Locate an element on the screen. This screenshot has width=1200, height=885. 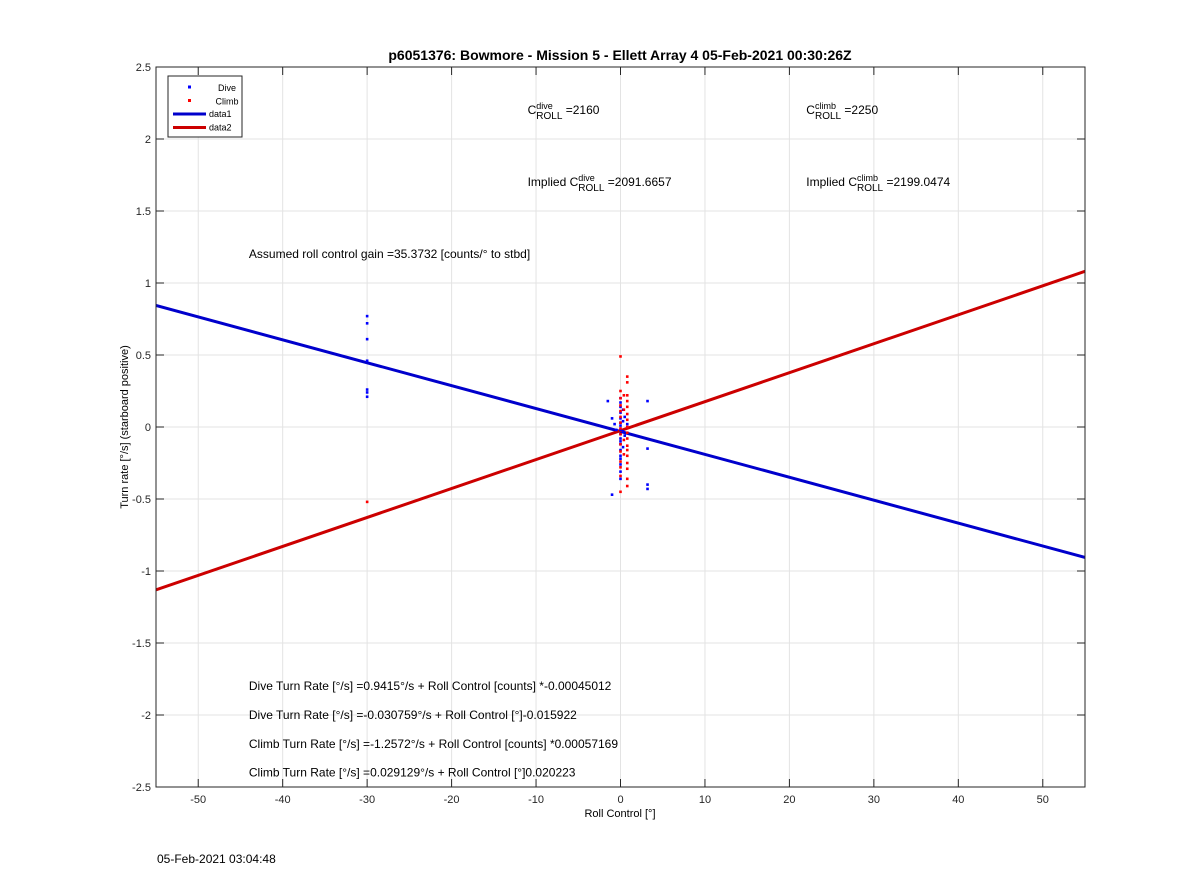
timestamp-footer: 05-Feb-2021 03:04:48 is located at coordinates (216, 859).